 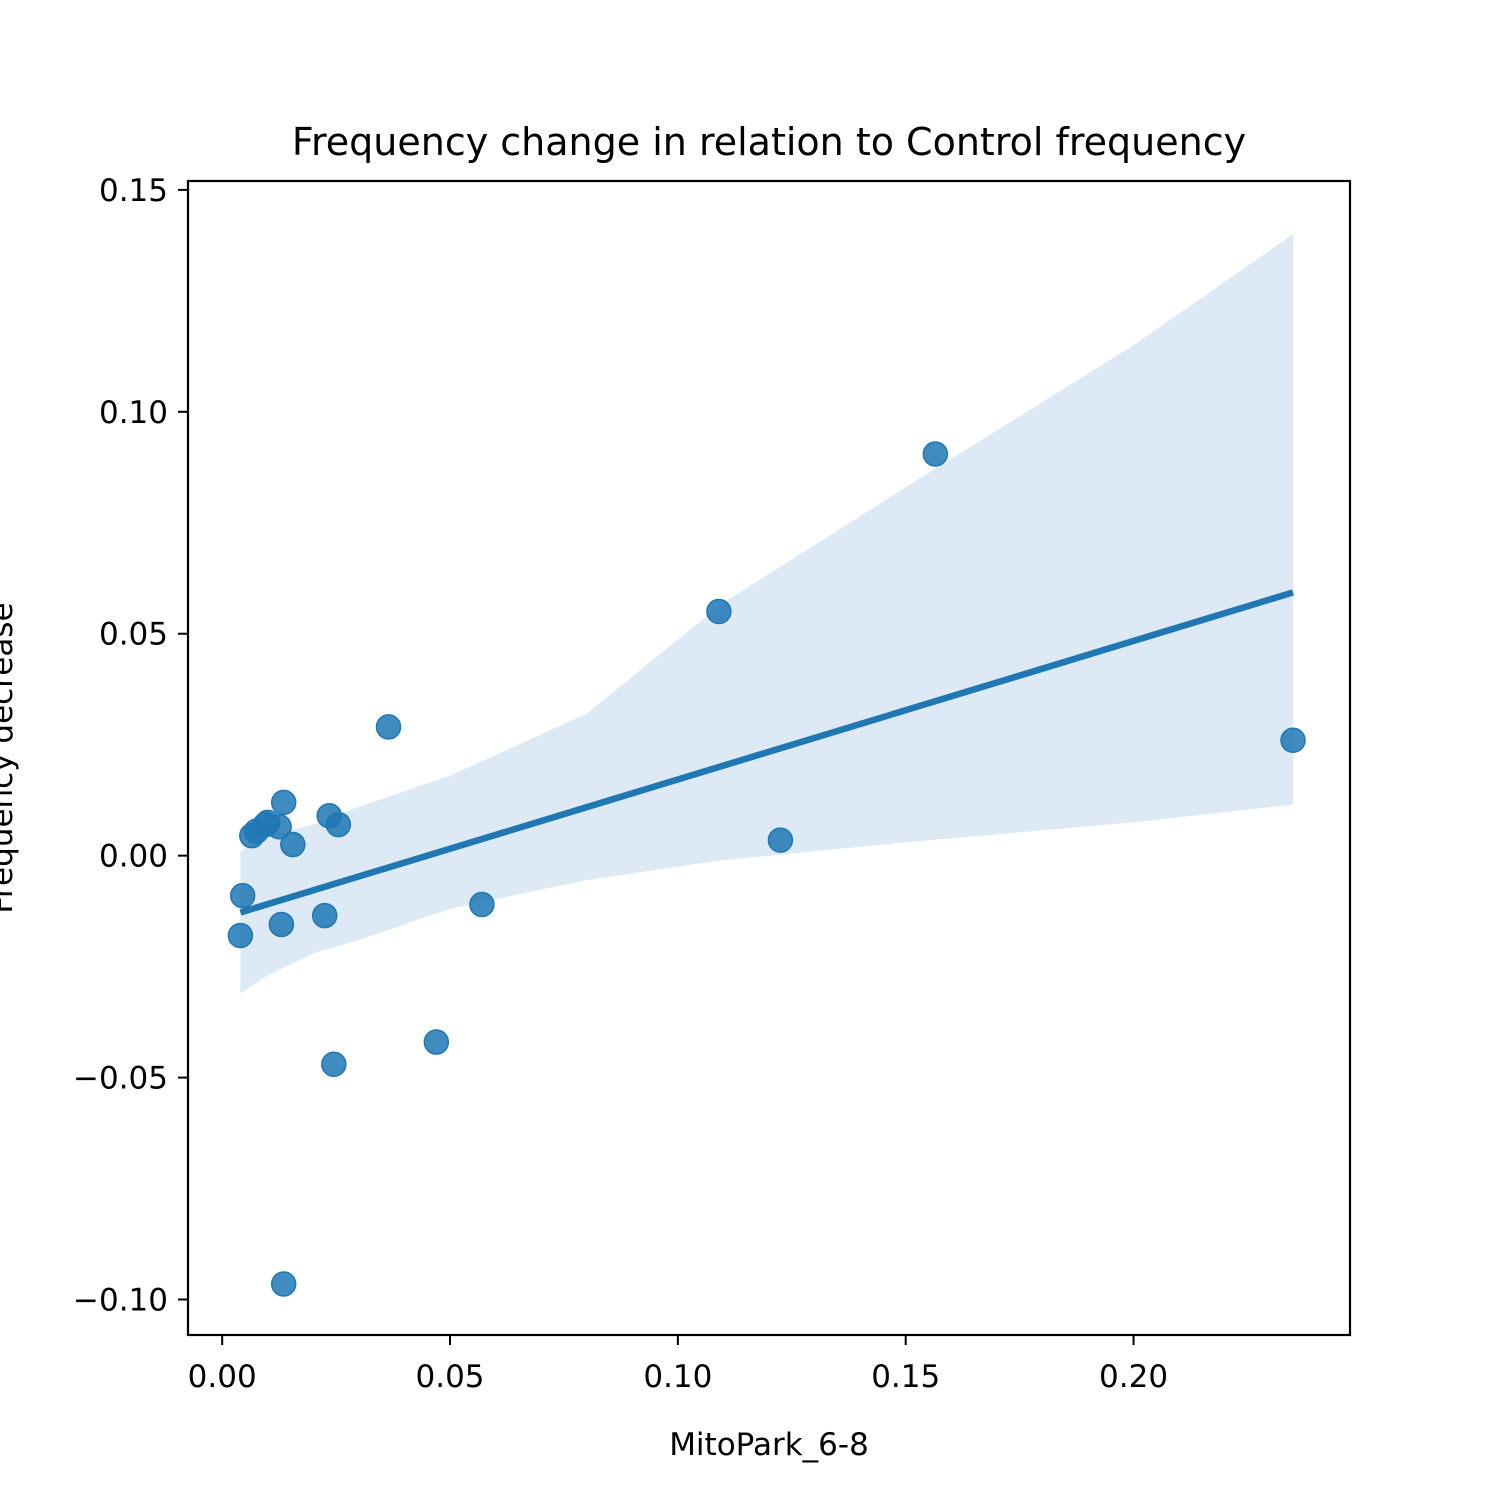 What do you see at coordinates (677, 1377) in the screenshot?
I see `x-tick-label: 0.10` at bounding box center [677, 1377].